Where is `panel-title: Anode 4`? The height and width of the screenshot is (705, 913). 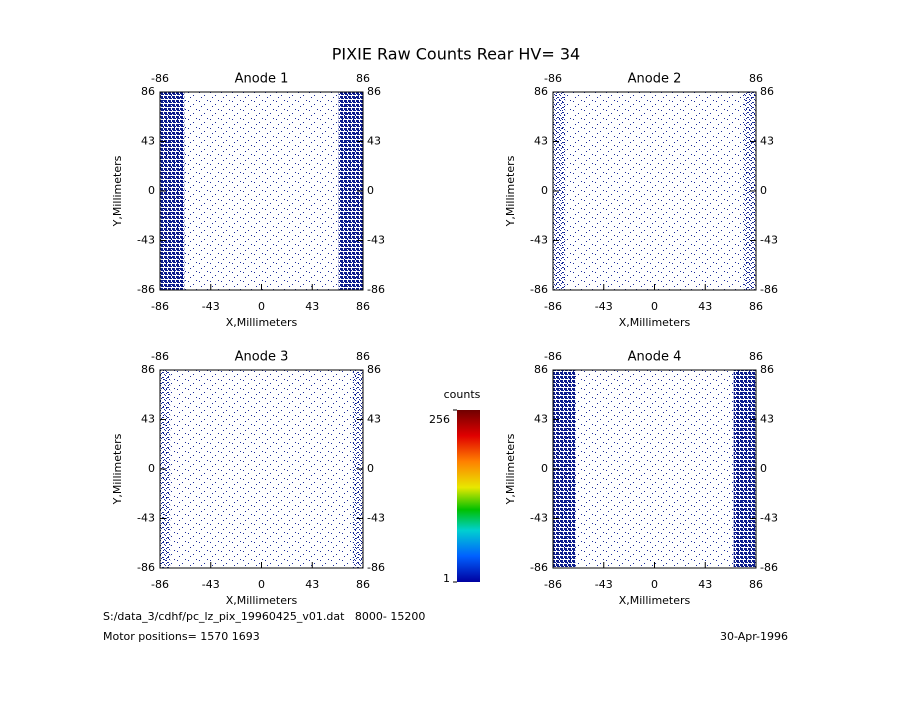 panel-title: Anode 4 is located at coordinates (655, 357).